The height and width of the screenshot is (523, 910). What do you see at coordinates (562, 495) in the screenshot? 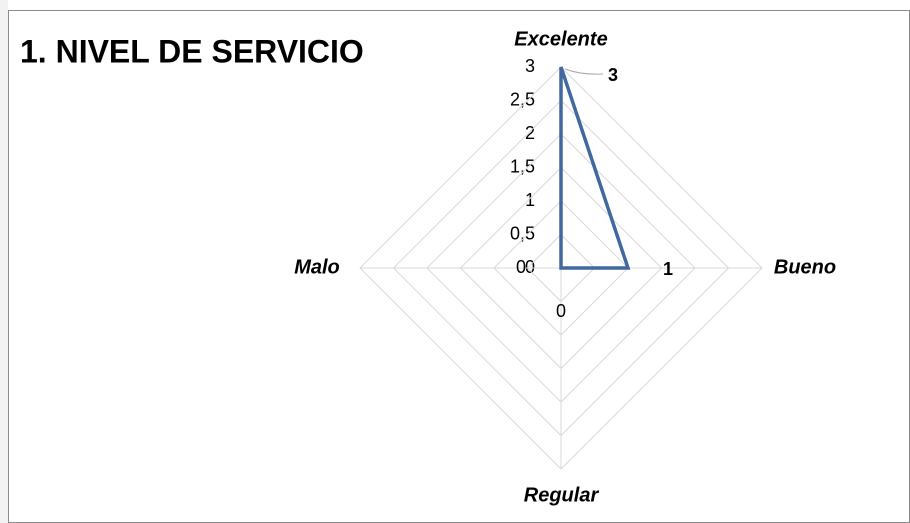
I see `category-label: Regular` at bounding box center [562, 495].